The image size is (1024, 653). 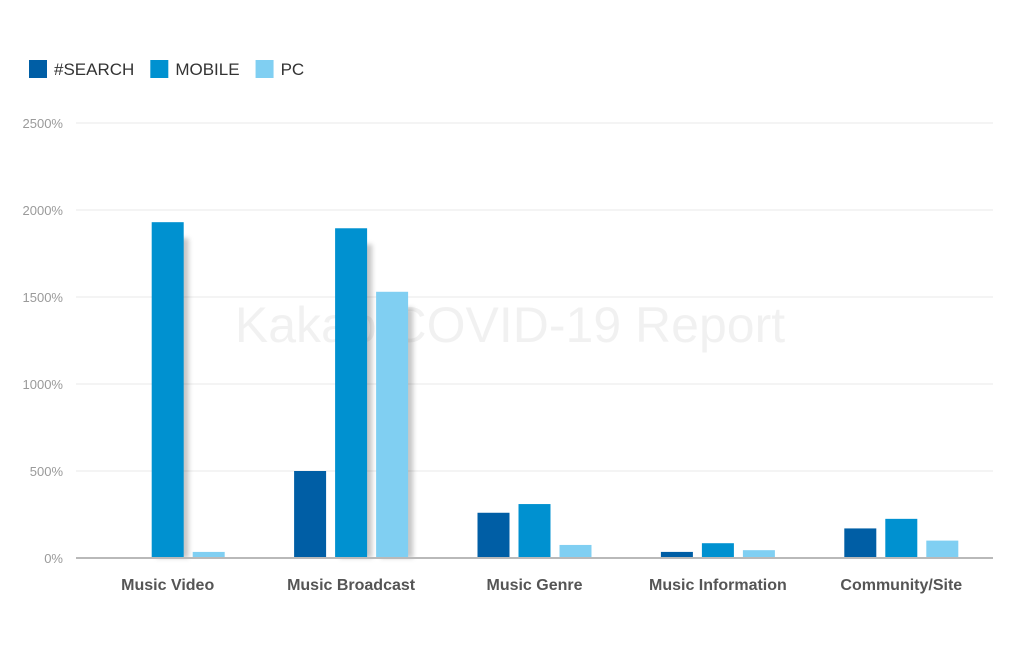 What do you see at coordinates (207, 69) in the screenshot?
I see `legend-label-1: MOBILE` at bounding box center [207, 69].